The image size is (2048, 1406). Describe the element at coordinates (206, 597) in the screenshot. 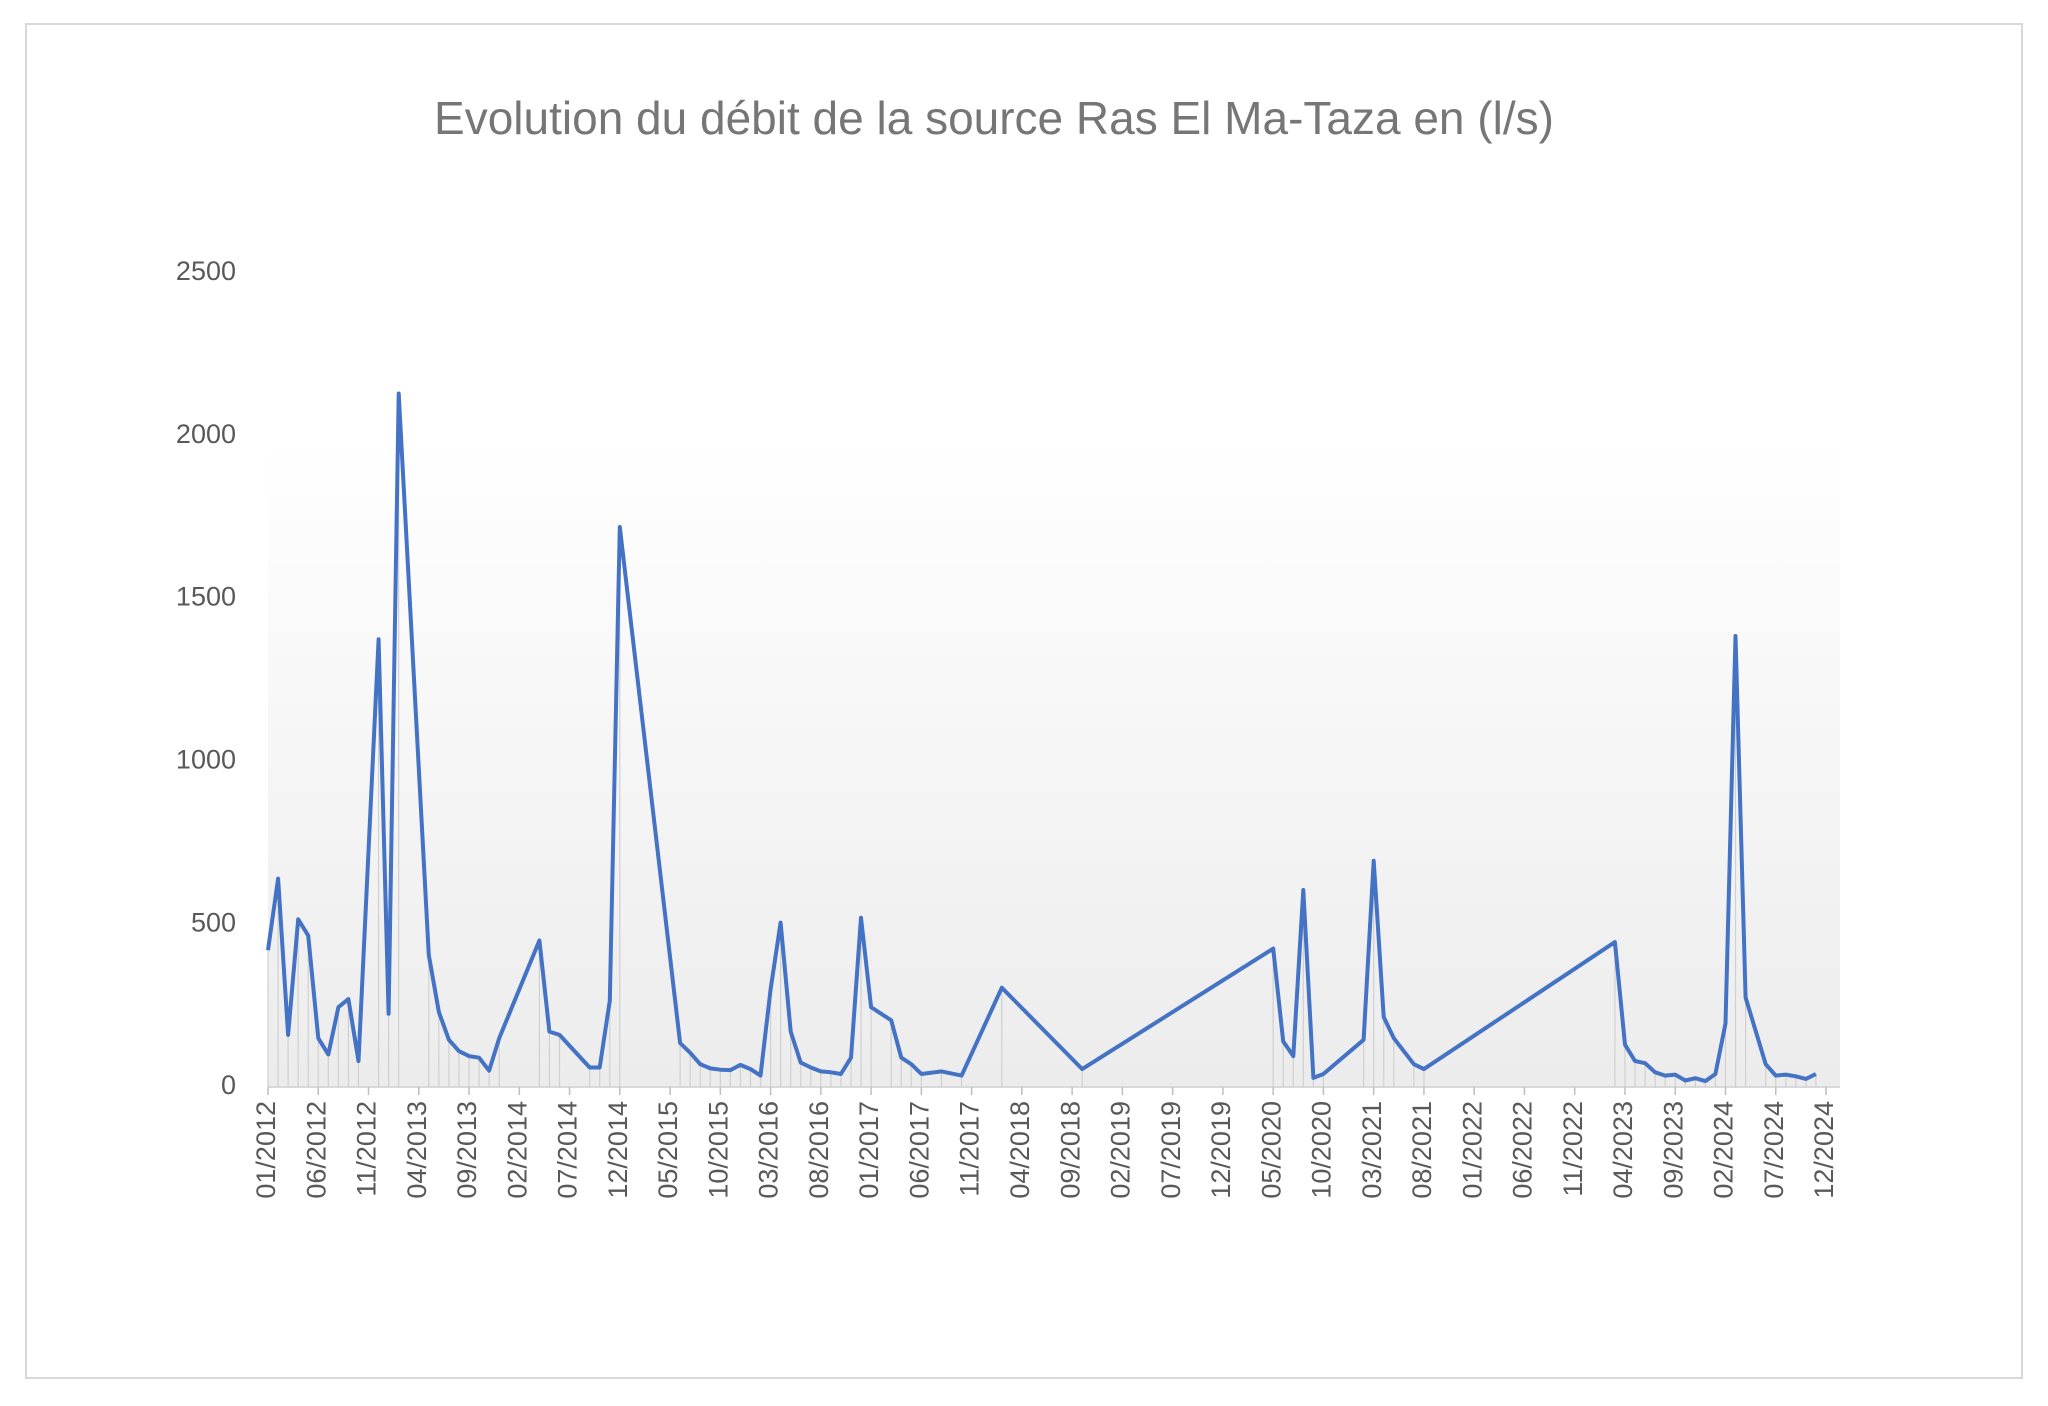

I see `y-tick-label: 1500` at that location.